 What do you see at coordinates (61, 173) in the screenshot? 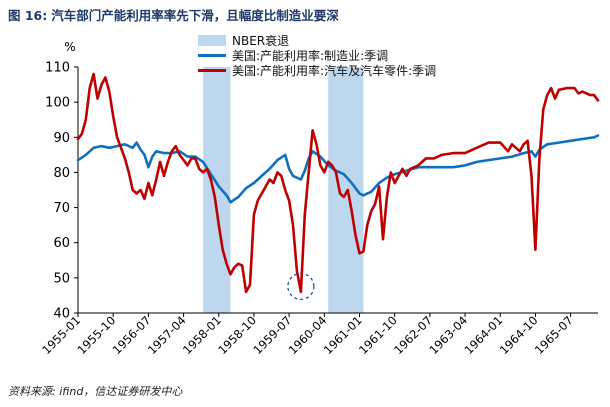
I see `y-tick-label: 80` at bounding box center [61, 173].